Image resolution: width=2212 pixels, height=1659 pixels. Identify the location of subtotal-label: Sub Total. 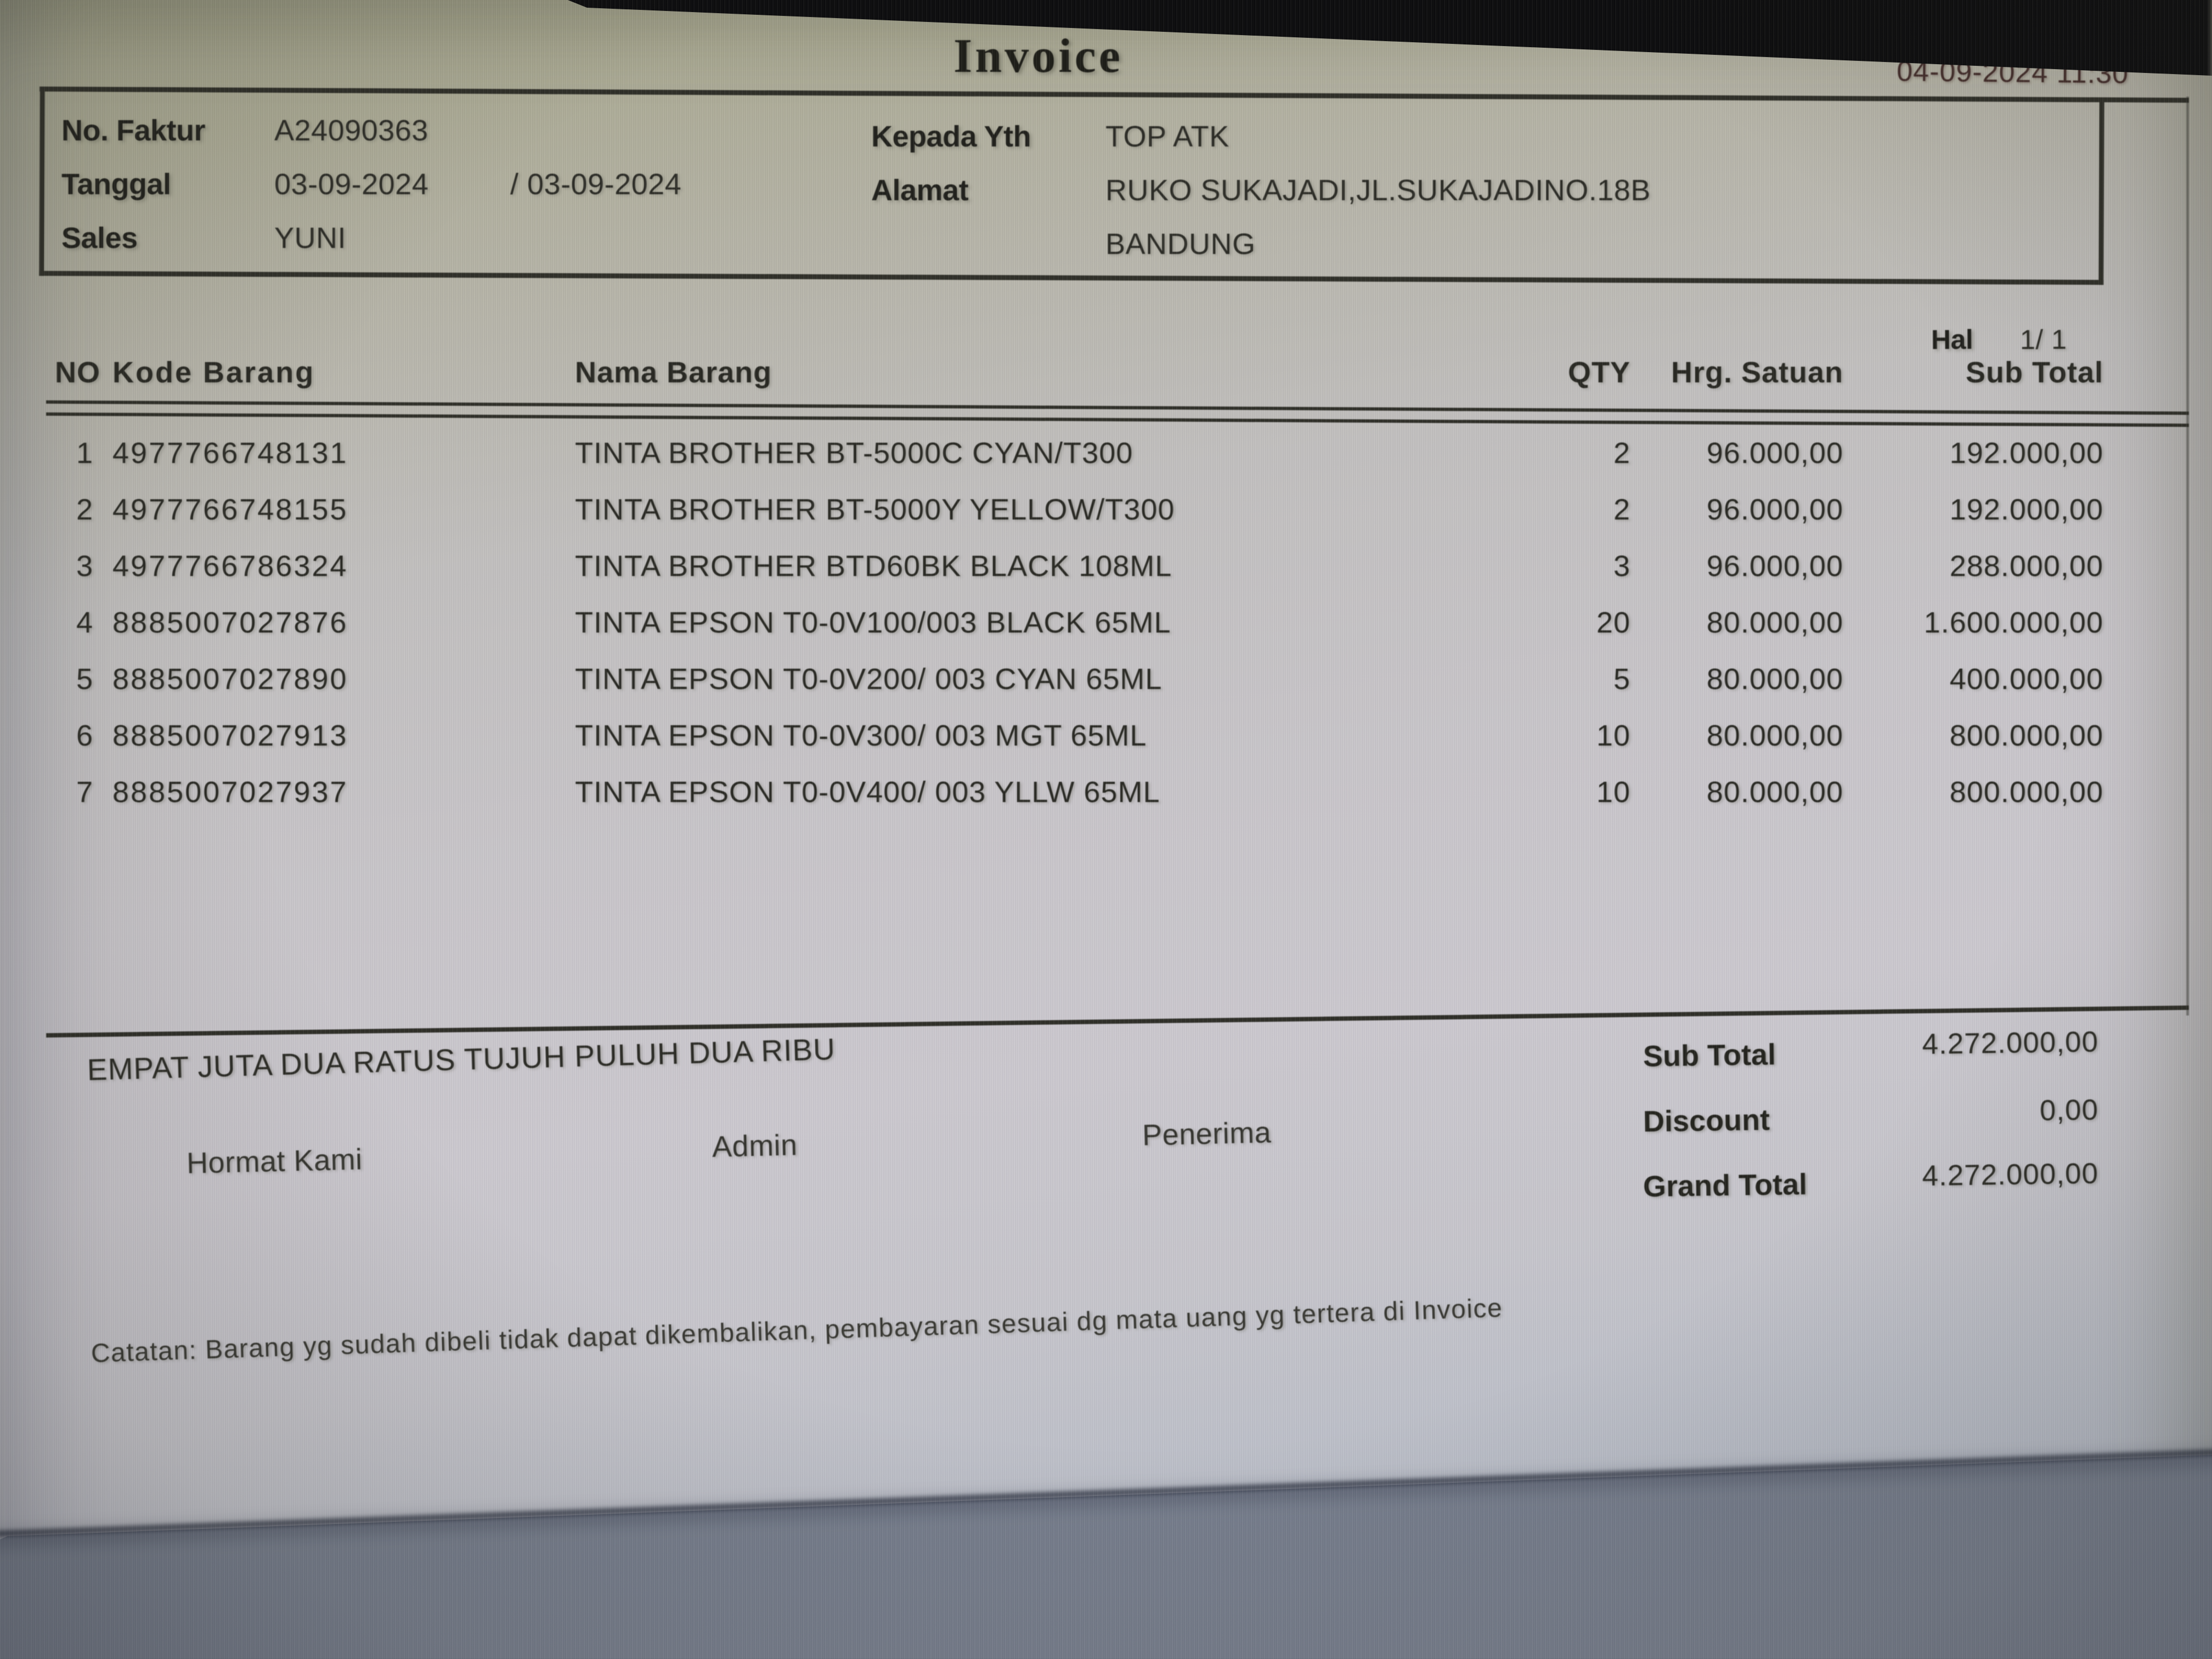
(1709, 1055).